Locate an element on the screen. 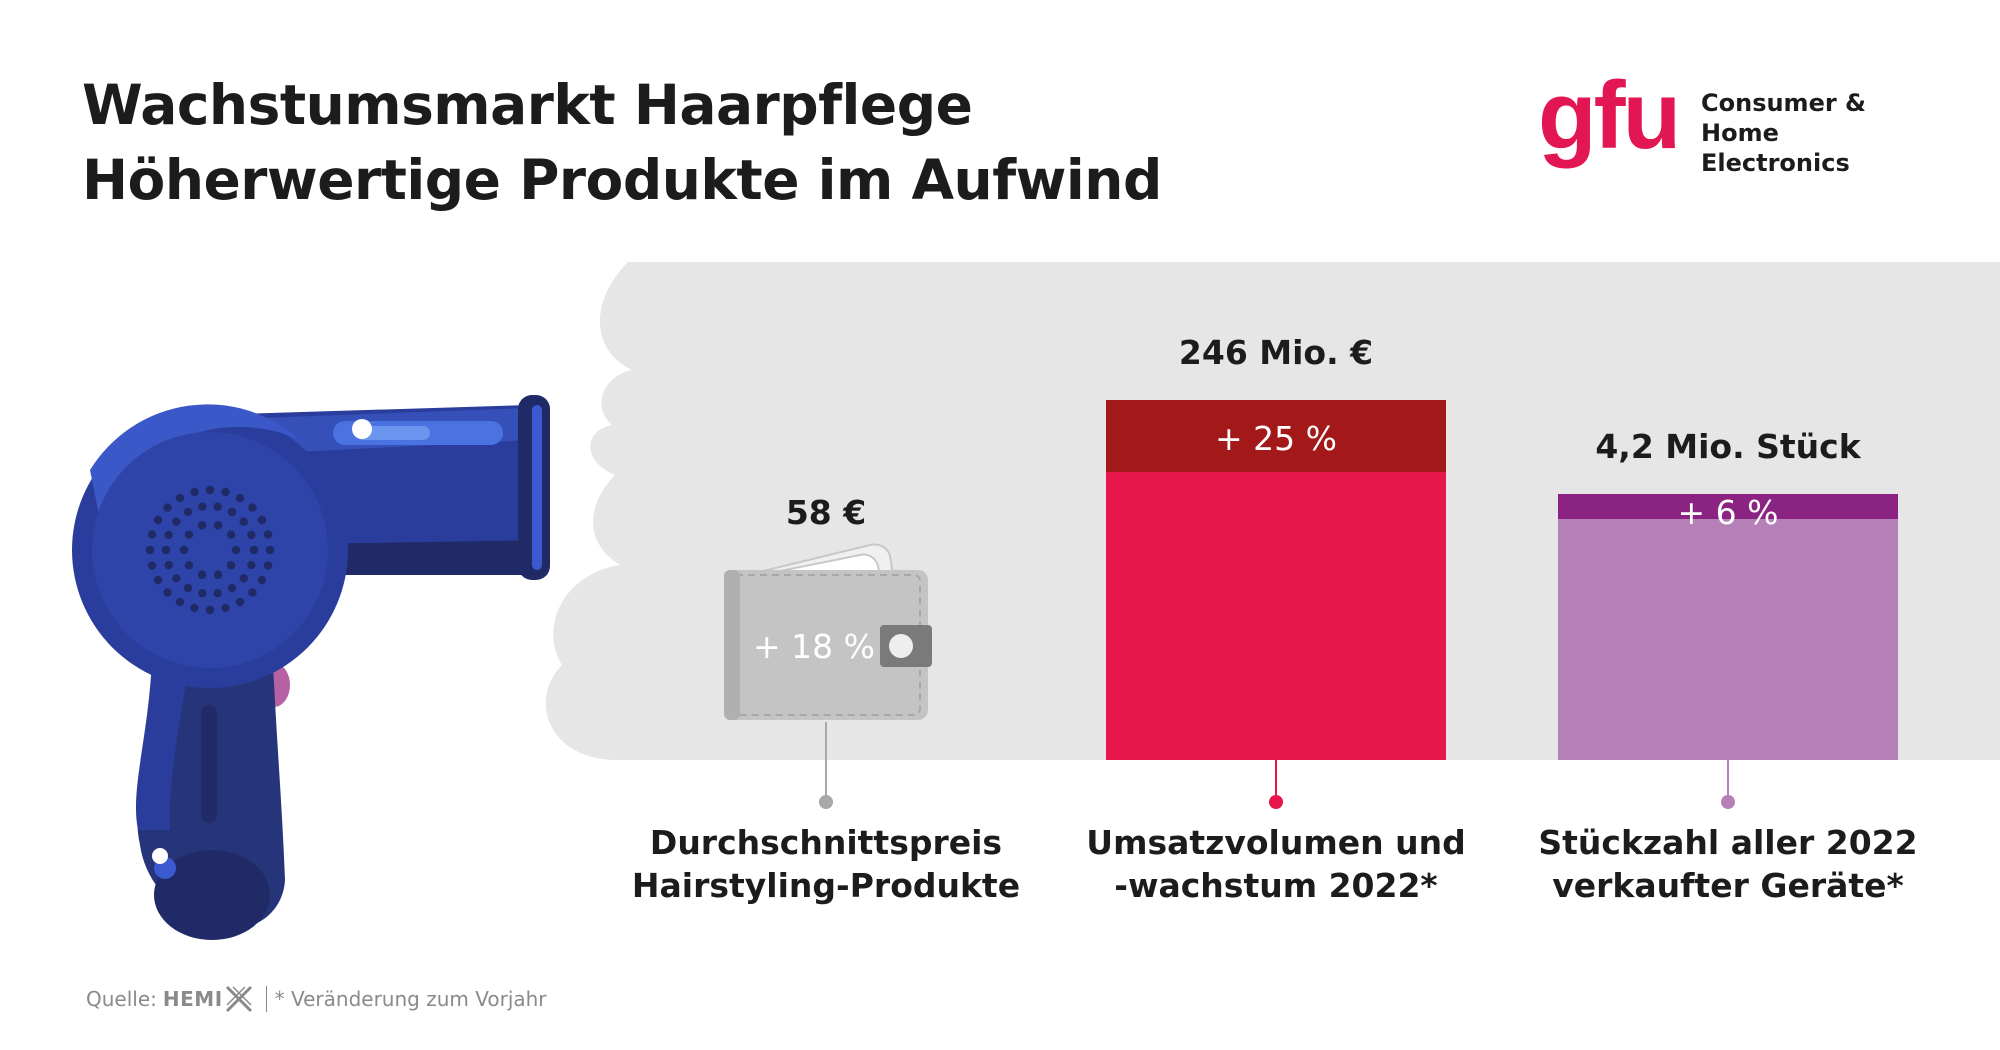  x-mark-icon is located at coordinates (238, 999).